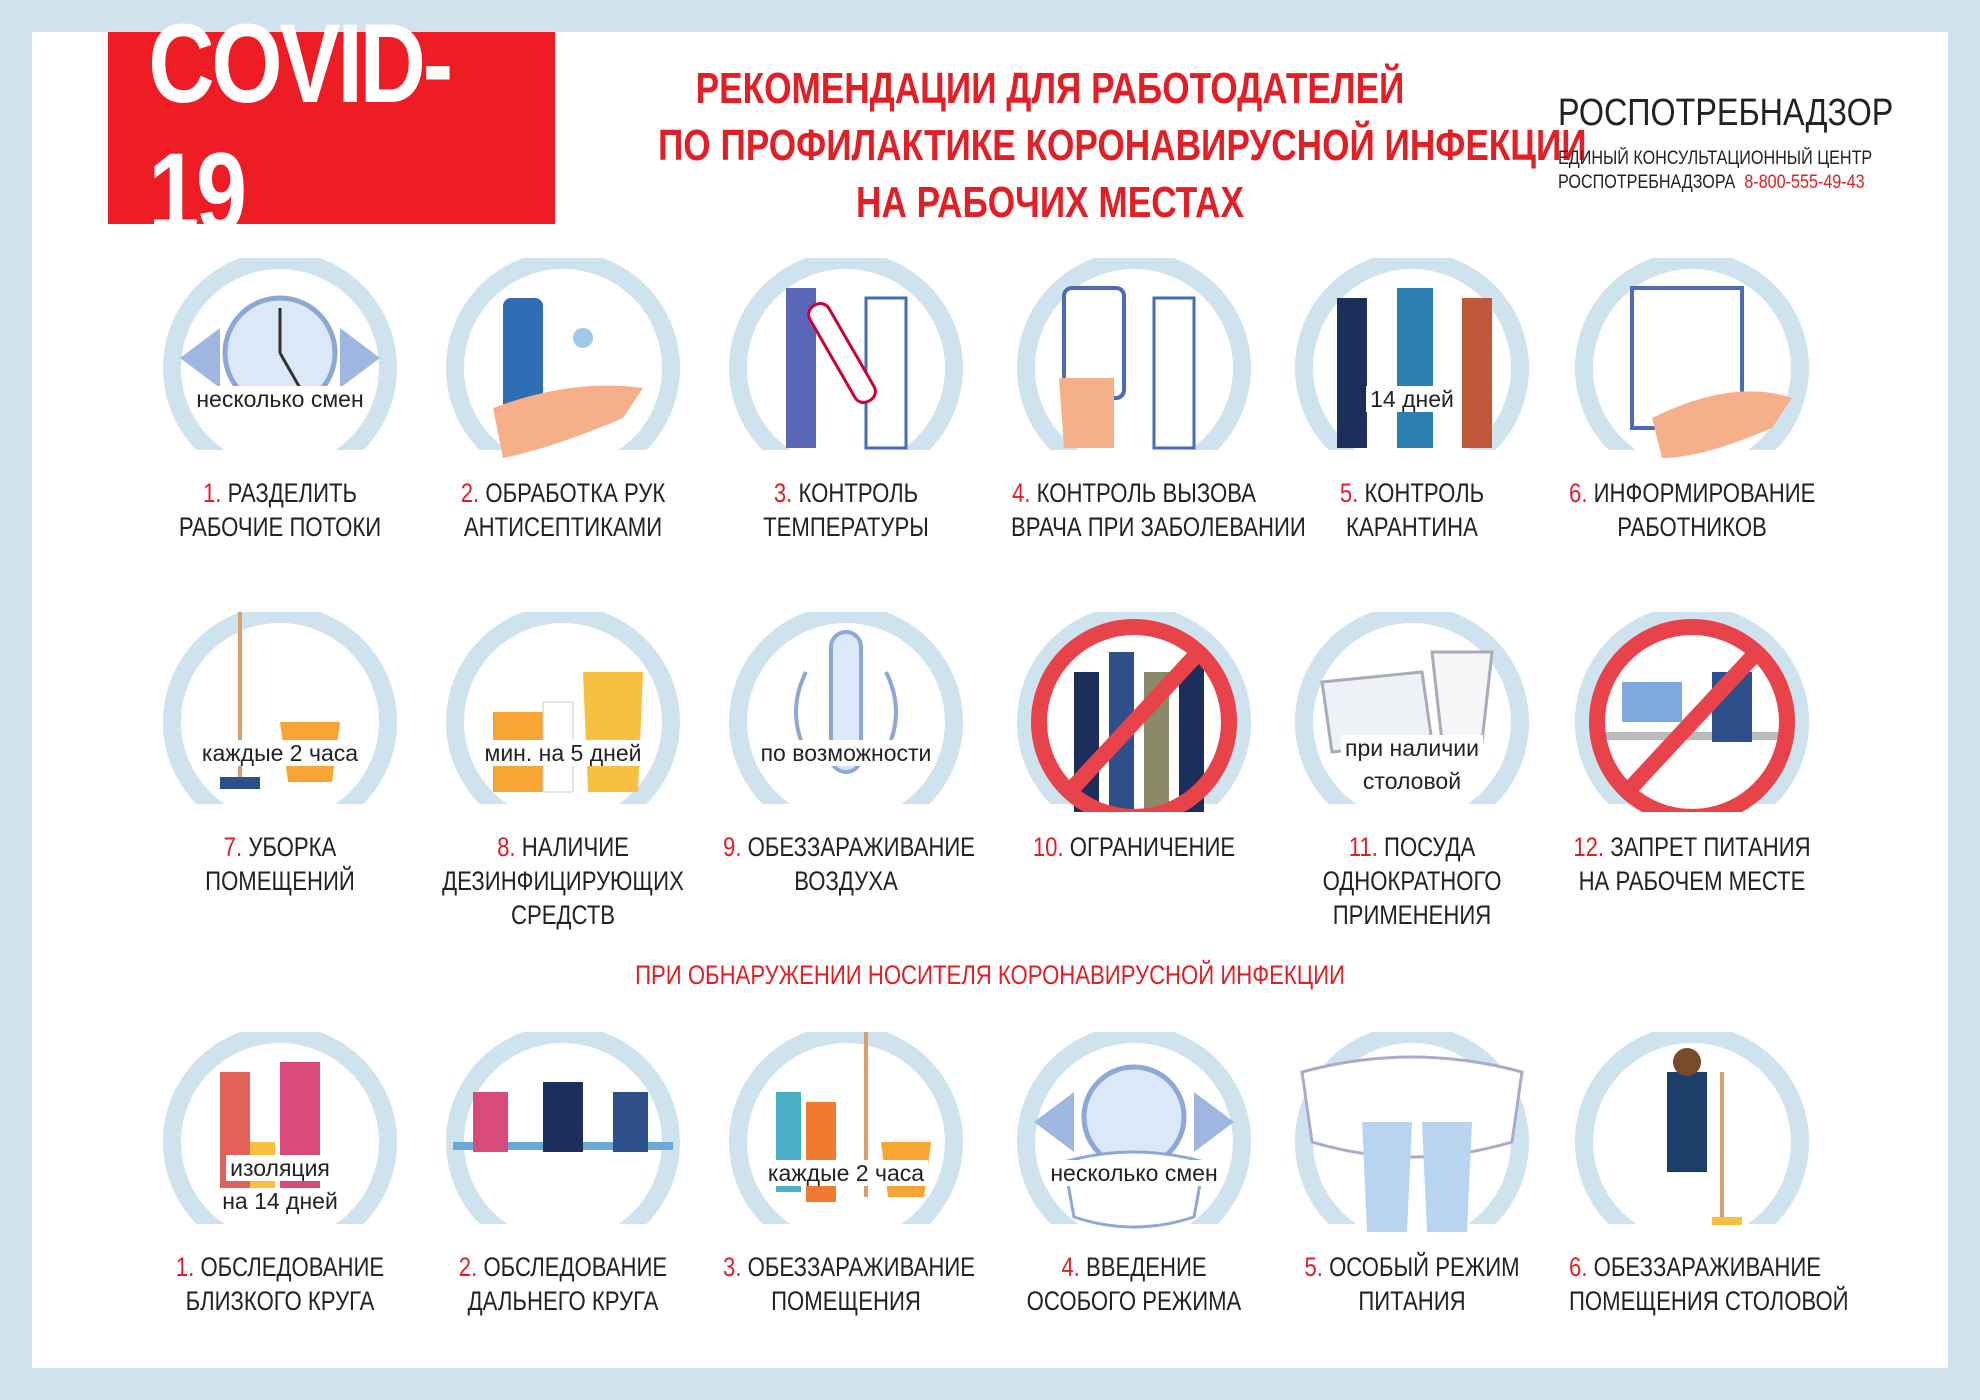 This screenshot has height=1400, width=1980. I want to click on item-label: ДАЛЬНЕГО КРУГА, so click(563, 1301).